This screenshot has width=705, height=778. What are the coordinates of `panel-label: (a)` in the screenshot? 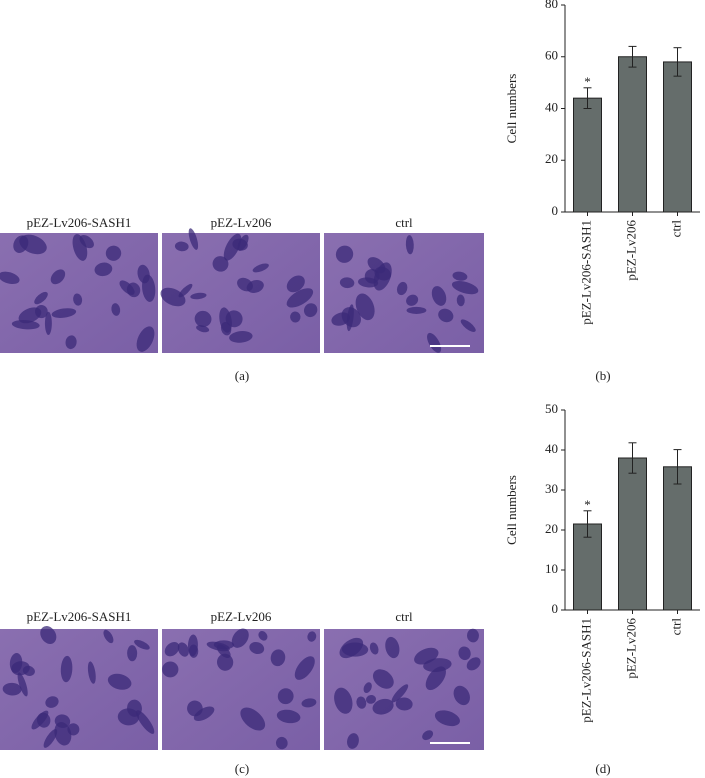 It's located at (242, 375).